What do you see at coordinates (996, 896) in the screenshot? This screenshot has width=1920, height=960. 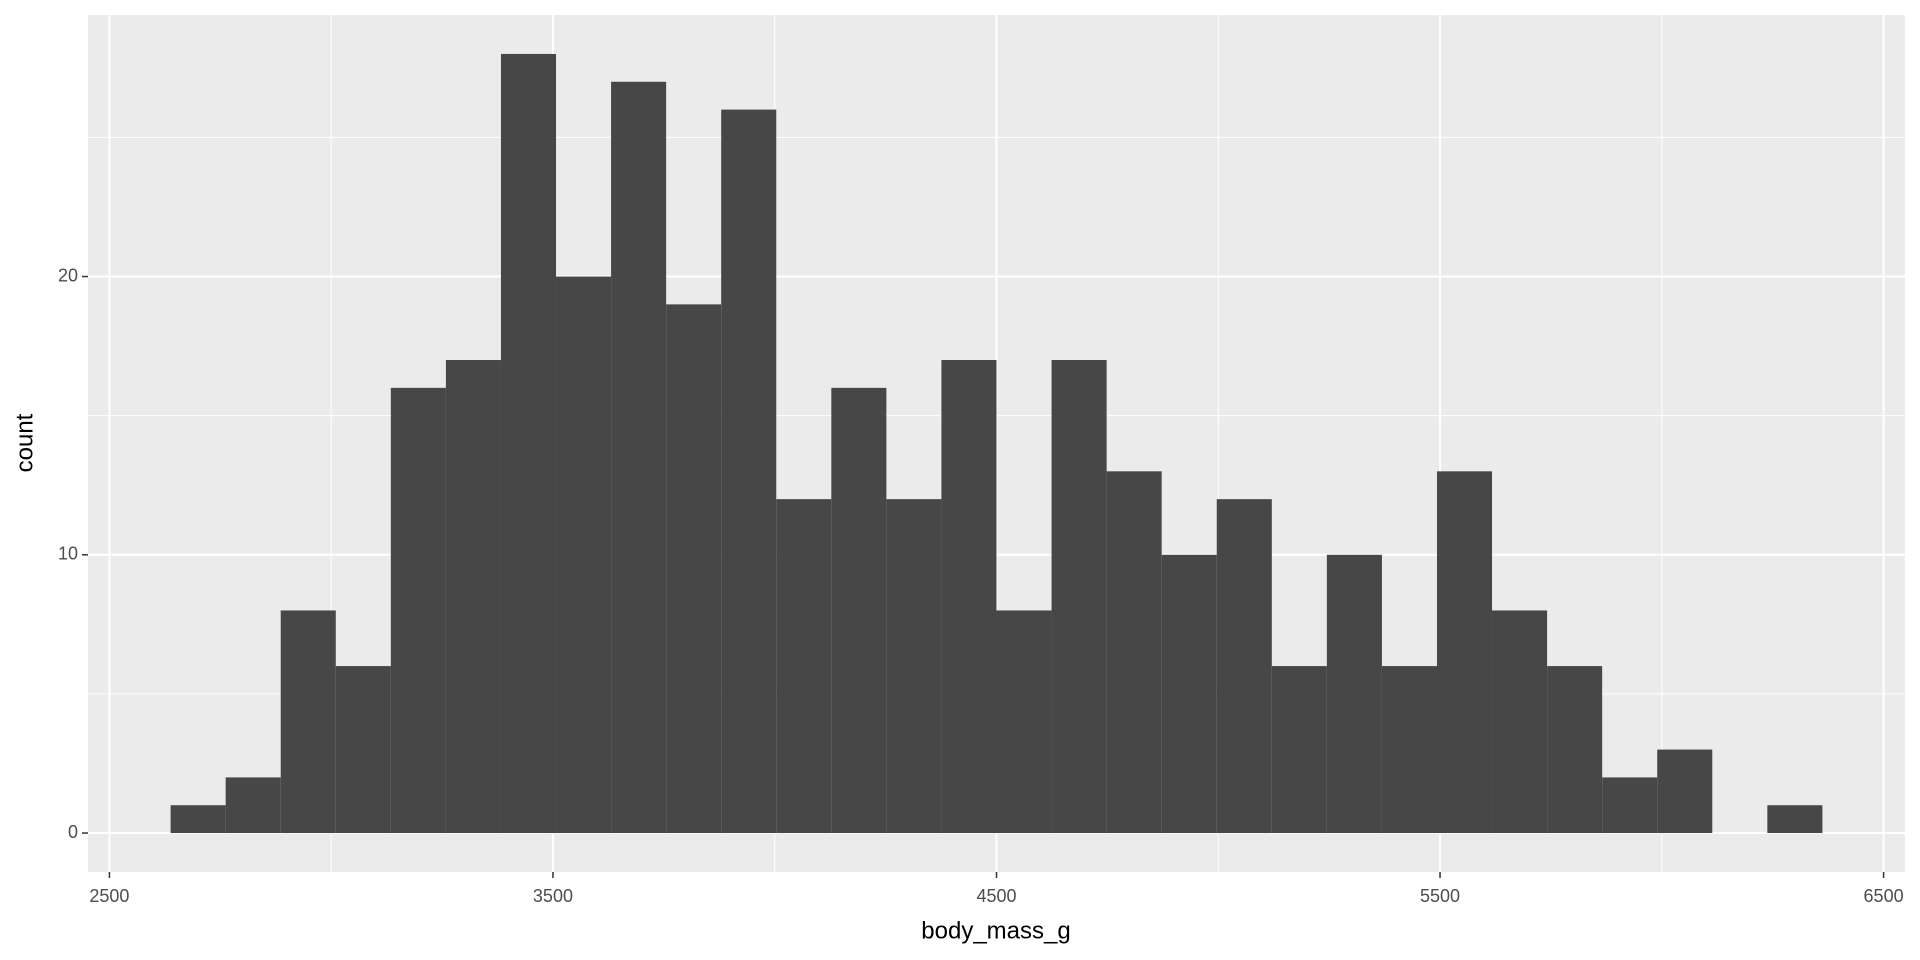 I see `x-tick-label: 4500` at bounding box center [996, 896].